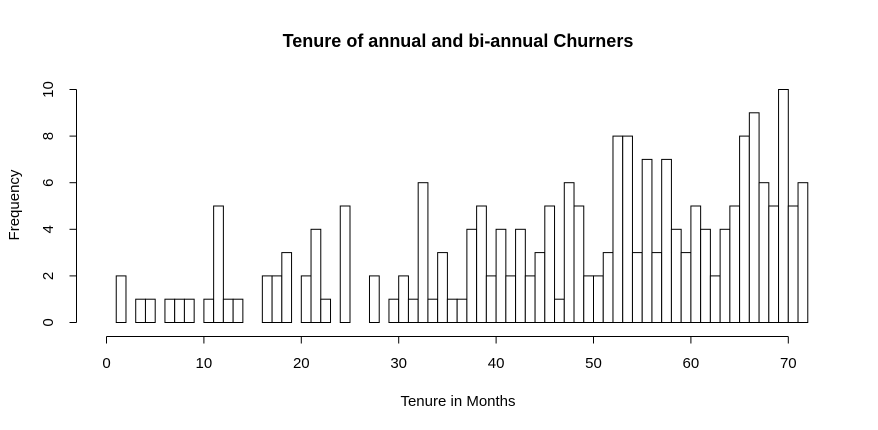  I want to click on x-tick-label: 50, so click(593, 363).